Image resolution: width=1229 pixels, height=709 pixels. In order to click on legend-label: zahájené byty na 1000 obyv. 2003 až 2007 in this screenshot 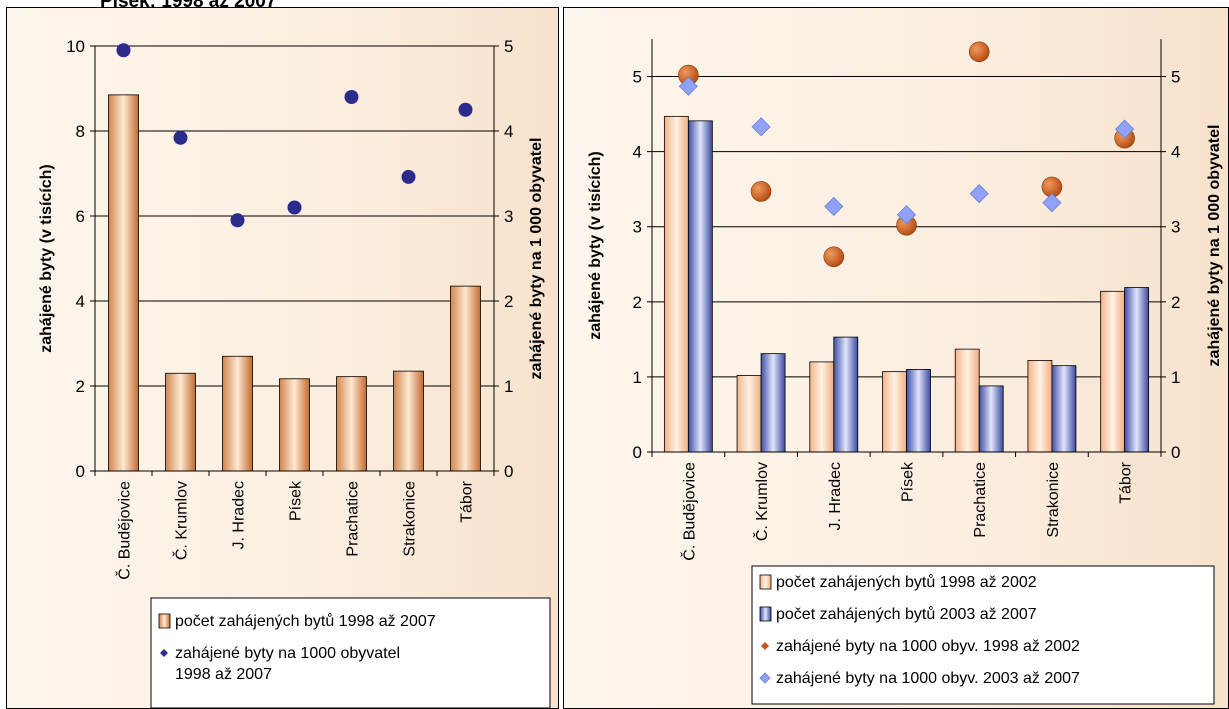, I will do `click(928, 678)`.